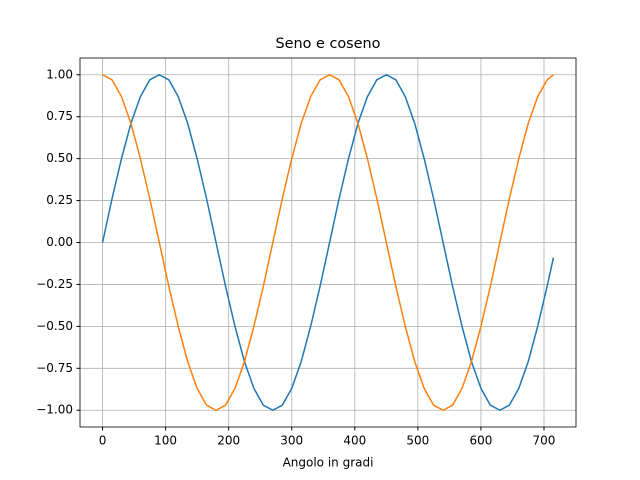  What do you see at coordinates (165, 441) in the screenshot?
I see `x-tick-label: 100` at bounding box center [165, 441].